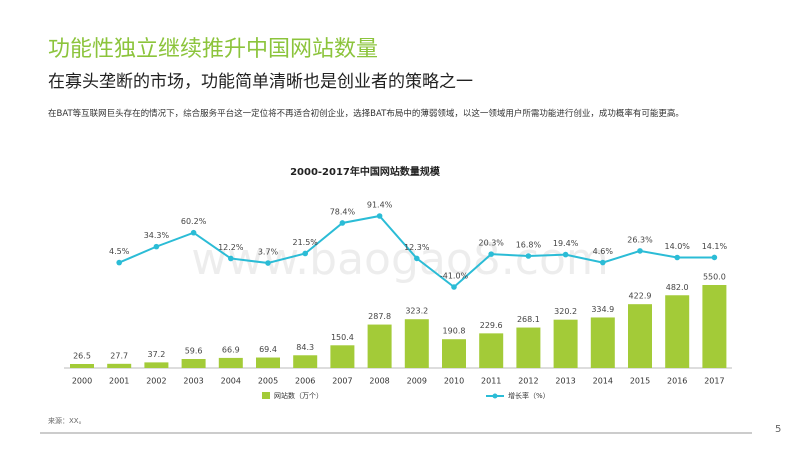 The height and width of the screenshot is (450, 800). Describe the element at coordinates (119, 381) in the screenshot. I see `x-tick-label: 2001` at that location.